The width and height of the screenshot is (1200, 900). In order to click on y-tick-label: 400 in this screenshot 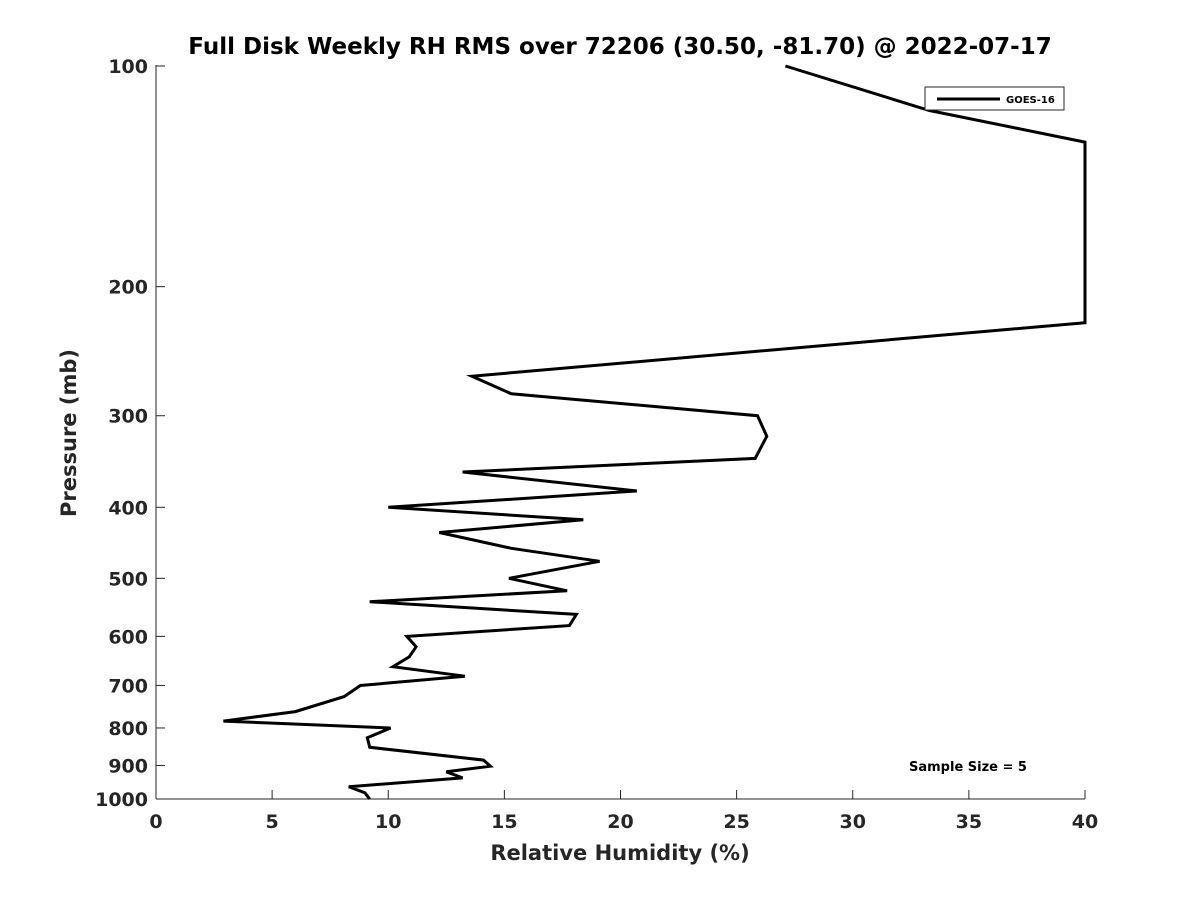, I will do `click(128, 508)`.